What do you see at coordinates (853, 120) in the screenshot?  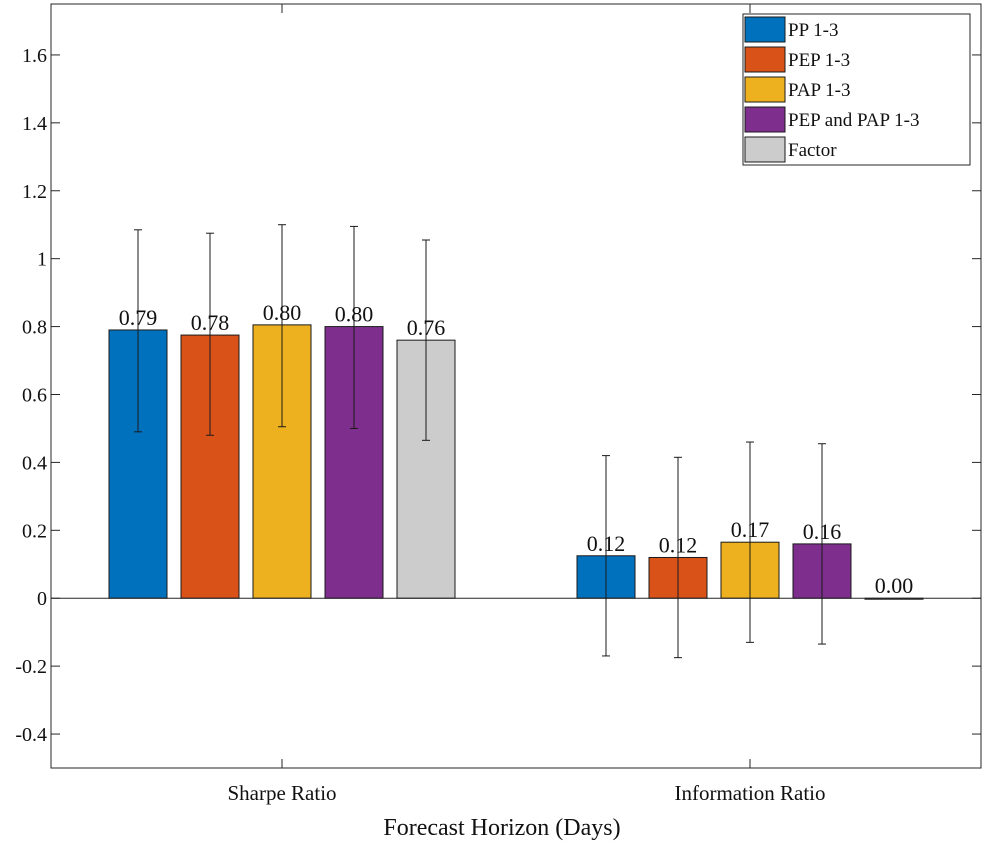 I see `legend-label: PEP and PAP 1-3` at bounding box center [853, 120].